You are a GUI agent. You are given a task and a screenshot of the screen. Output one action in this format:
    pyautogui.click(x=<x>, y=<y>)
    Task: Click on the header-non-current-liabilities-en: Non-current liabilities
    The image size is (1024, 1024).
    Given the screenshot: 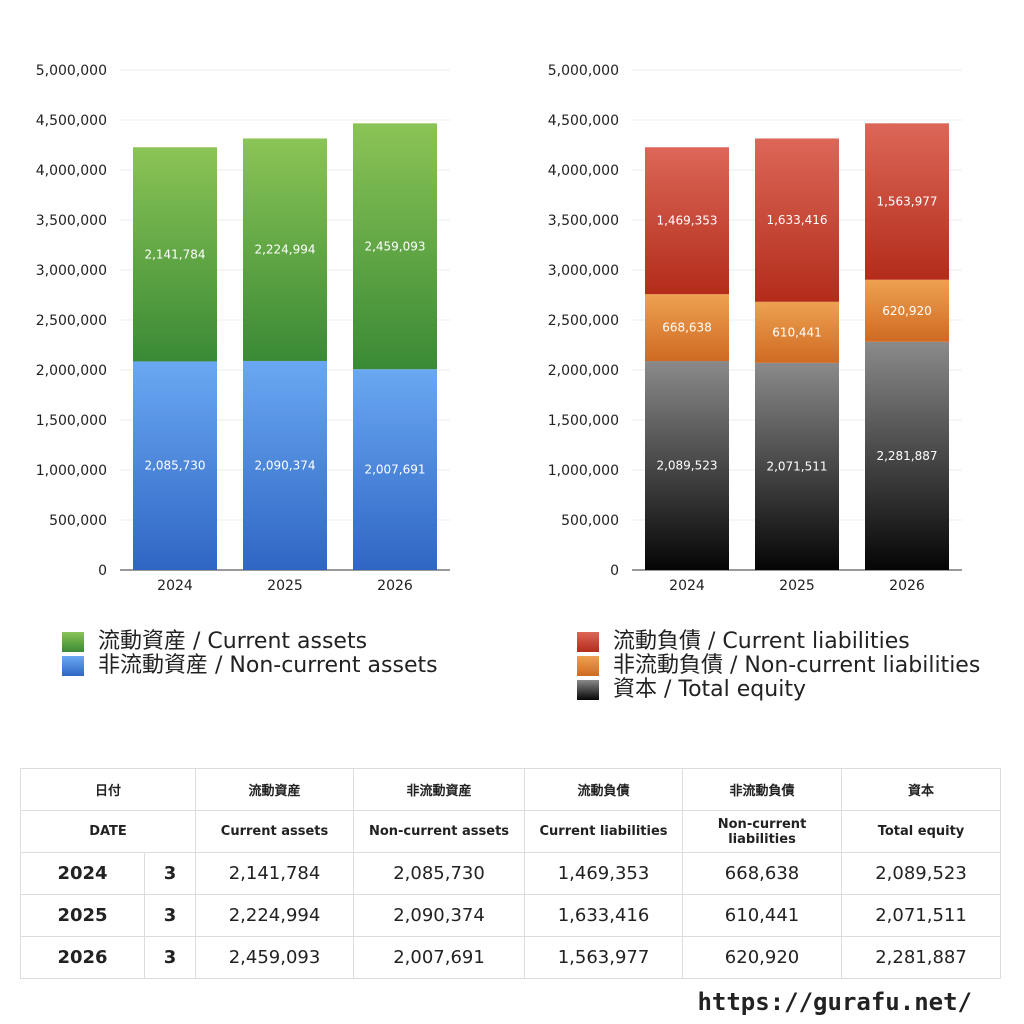 What is the action you would take?
    pyautogui.click(x=762, y=831)
    